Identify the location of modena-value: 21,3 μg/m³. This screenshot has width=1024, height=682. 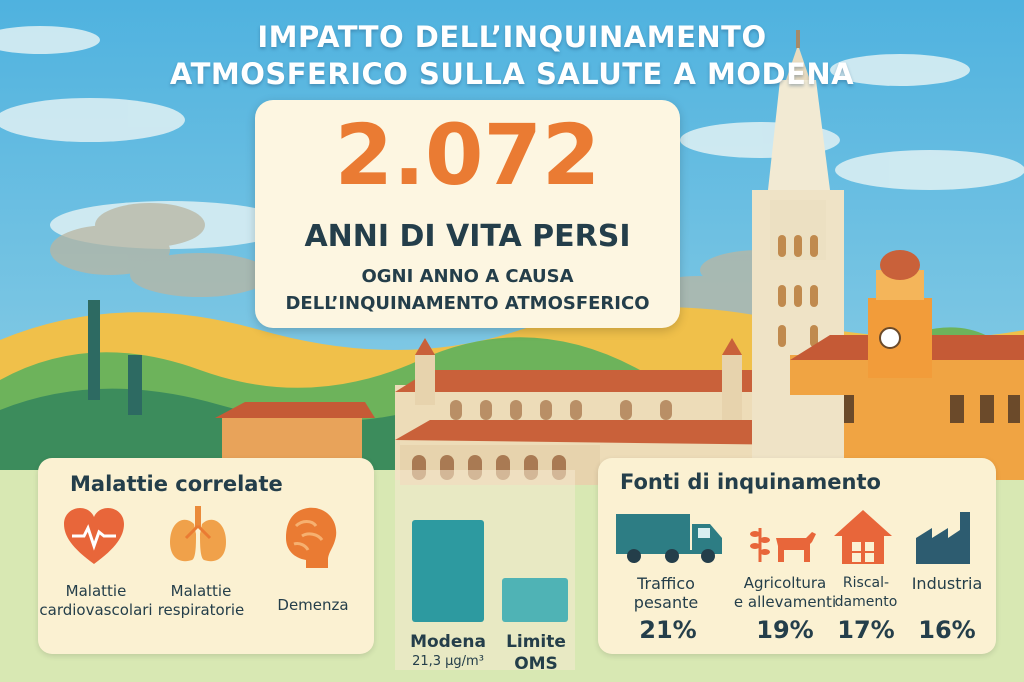
(448, 661).